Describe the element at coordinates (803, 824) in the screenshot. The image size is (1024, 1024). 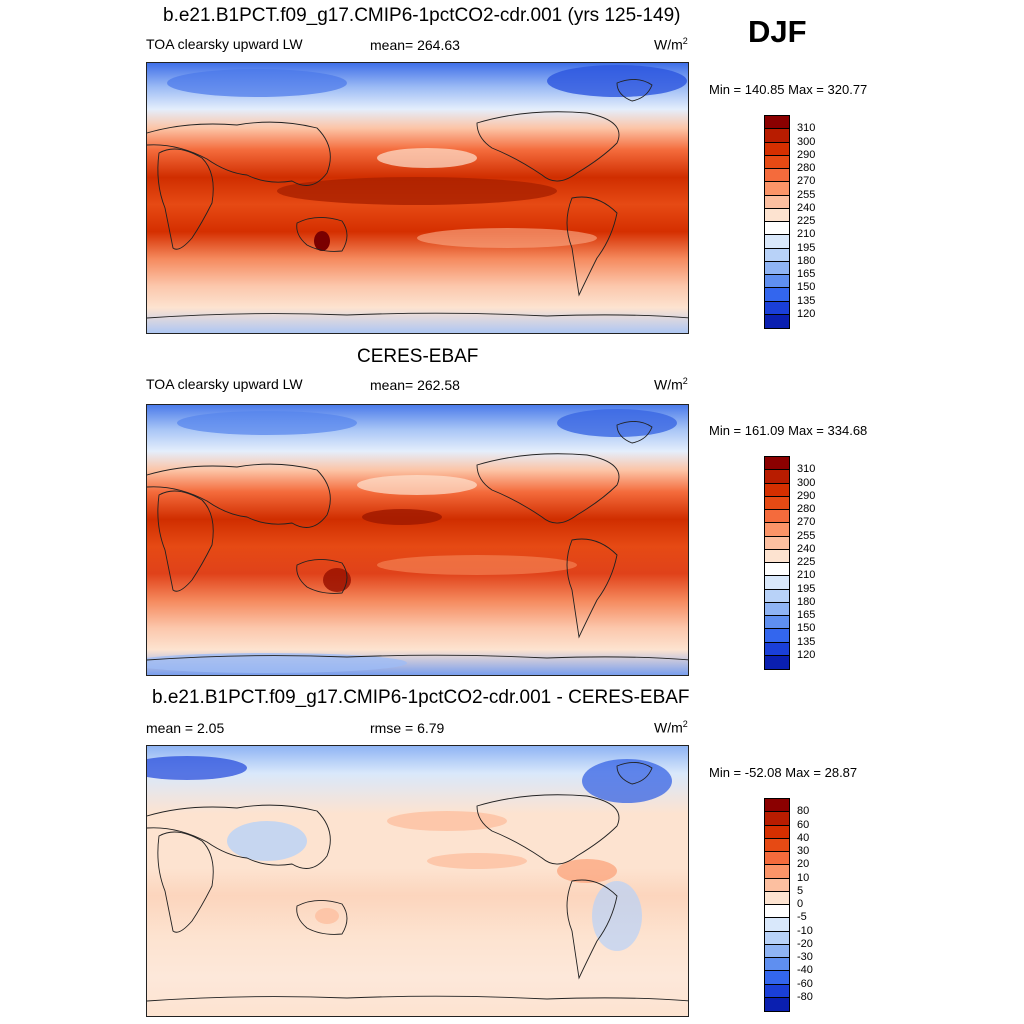
I see `colorbar-tick-label: 60` at that location.